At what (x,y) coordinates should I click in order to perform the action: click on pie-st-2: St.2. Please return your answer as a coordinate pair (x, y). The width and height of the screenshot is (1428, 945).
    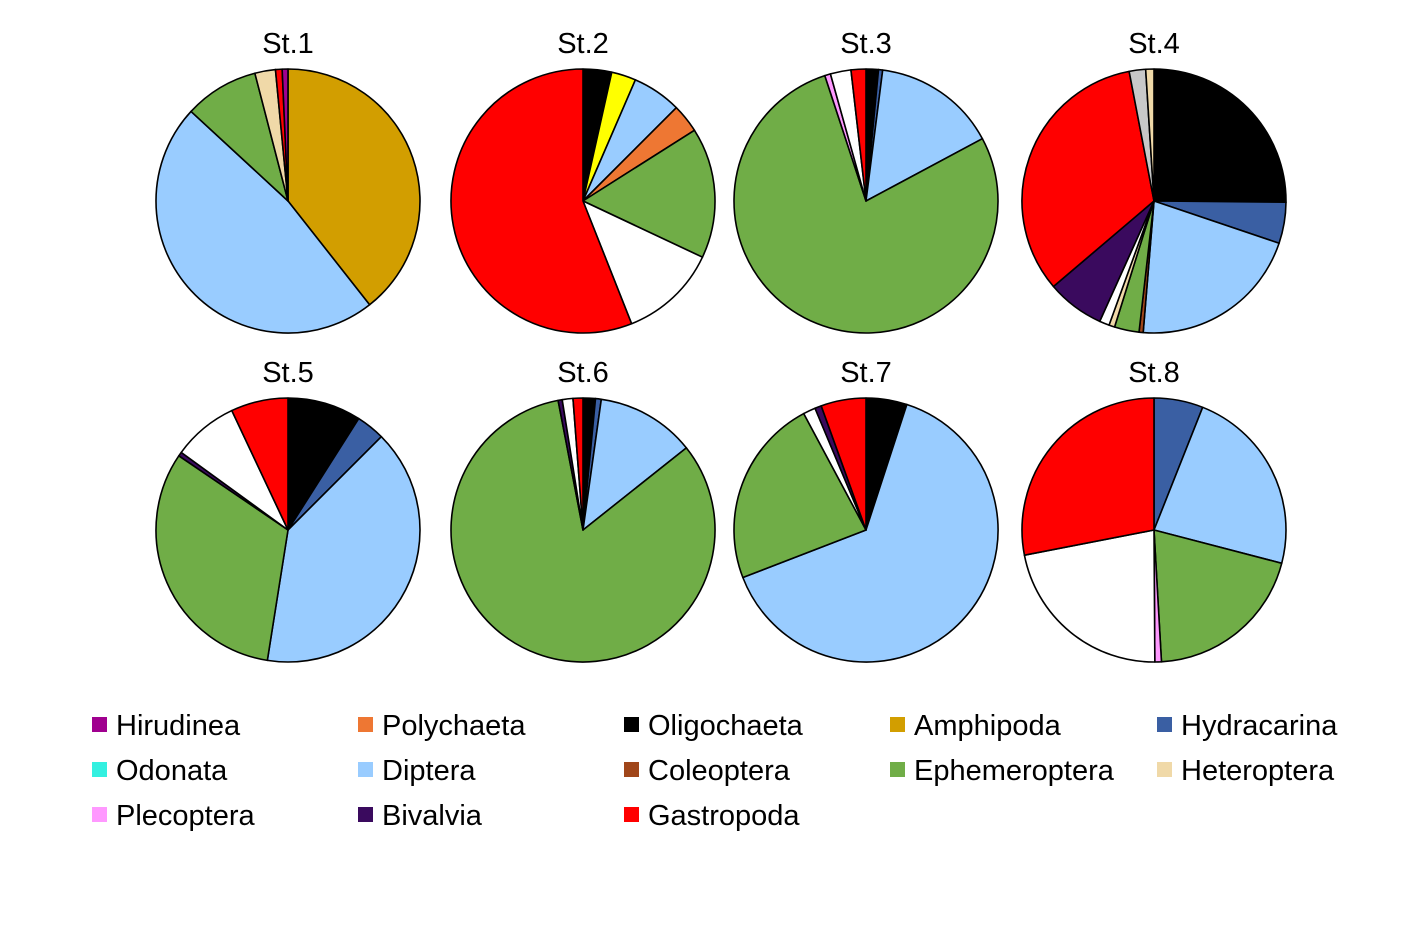
    Looking at the image, I should click on (583, 181).